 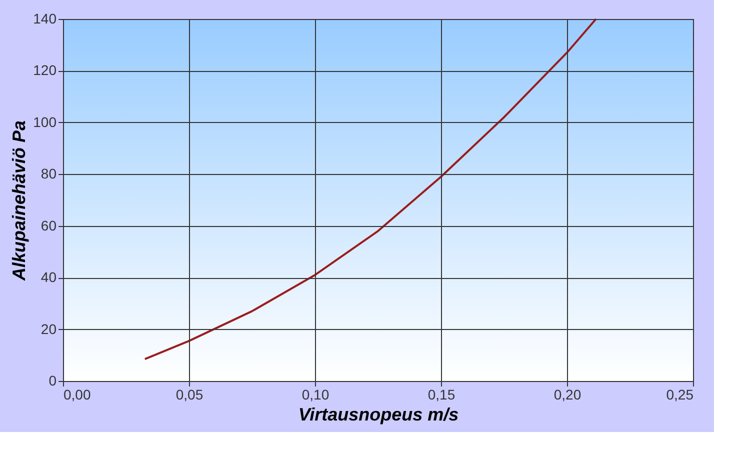 What do you see at coordinates (316, 394) in the screenshot?
I see `x-tick-label: 0,10` at bounding box center [316, 394].